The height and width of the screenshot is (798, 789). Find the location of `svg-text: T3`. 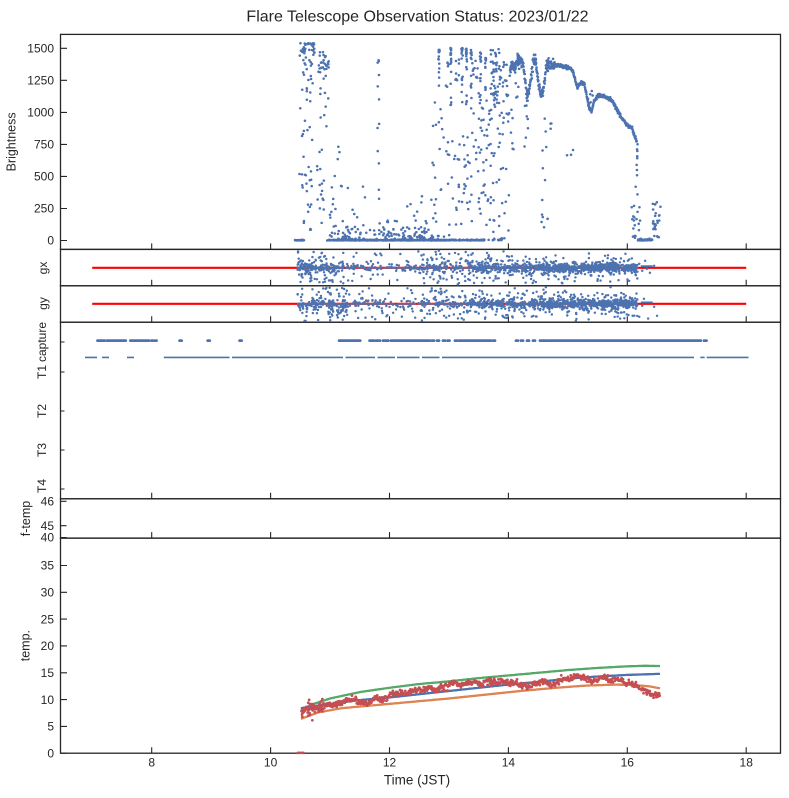

svg-text: T3 is located at coordinates (42, 450).